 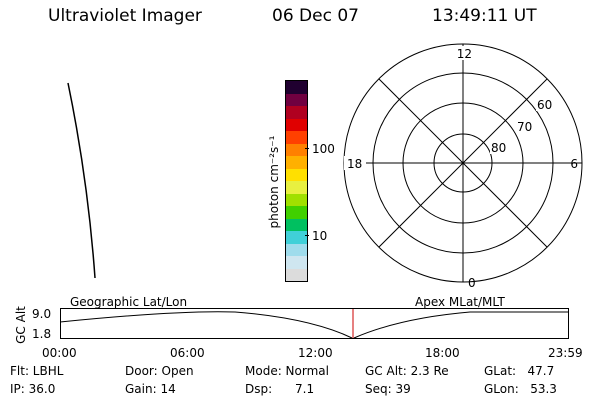 What do you see at coordinates (354, 164) in the screenshot?
I see `mlt-label-18: 18` at bounding box center [354, 164].